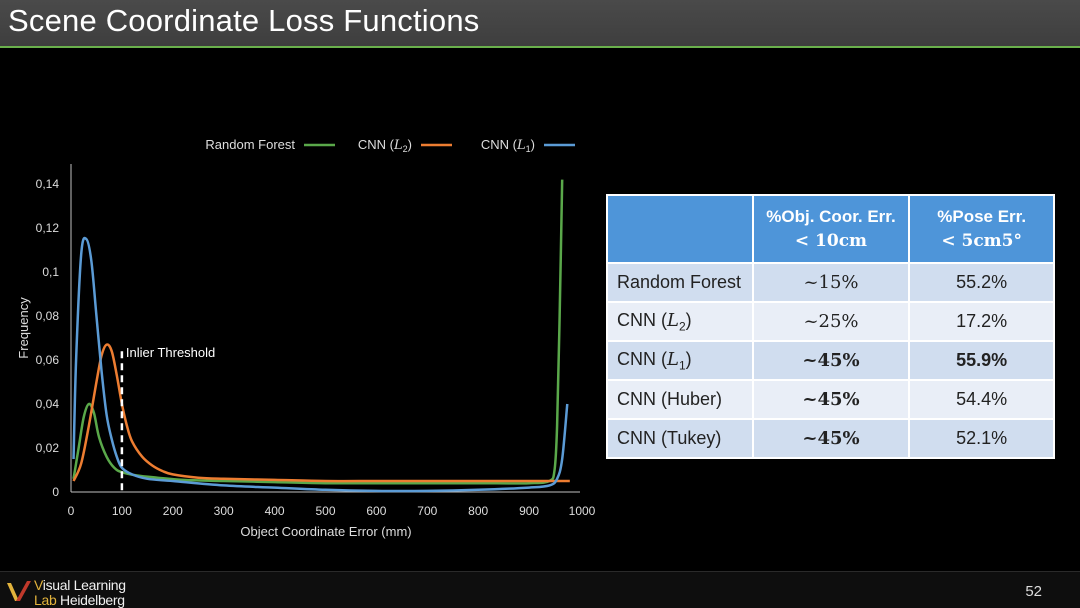 The image size is (1080, 608). What do you see at coordinates (1033, 591) in the screenshot?
I see `slide-number: 52` at bounding box center [1033, 591].